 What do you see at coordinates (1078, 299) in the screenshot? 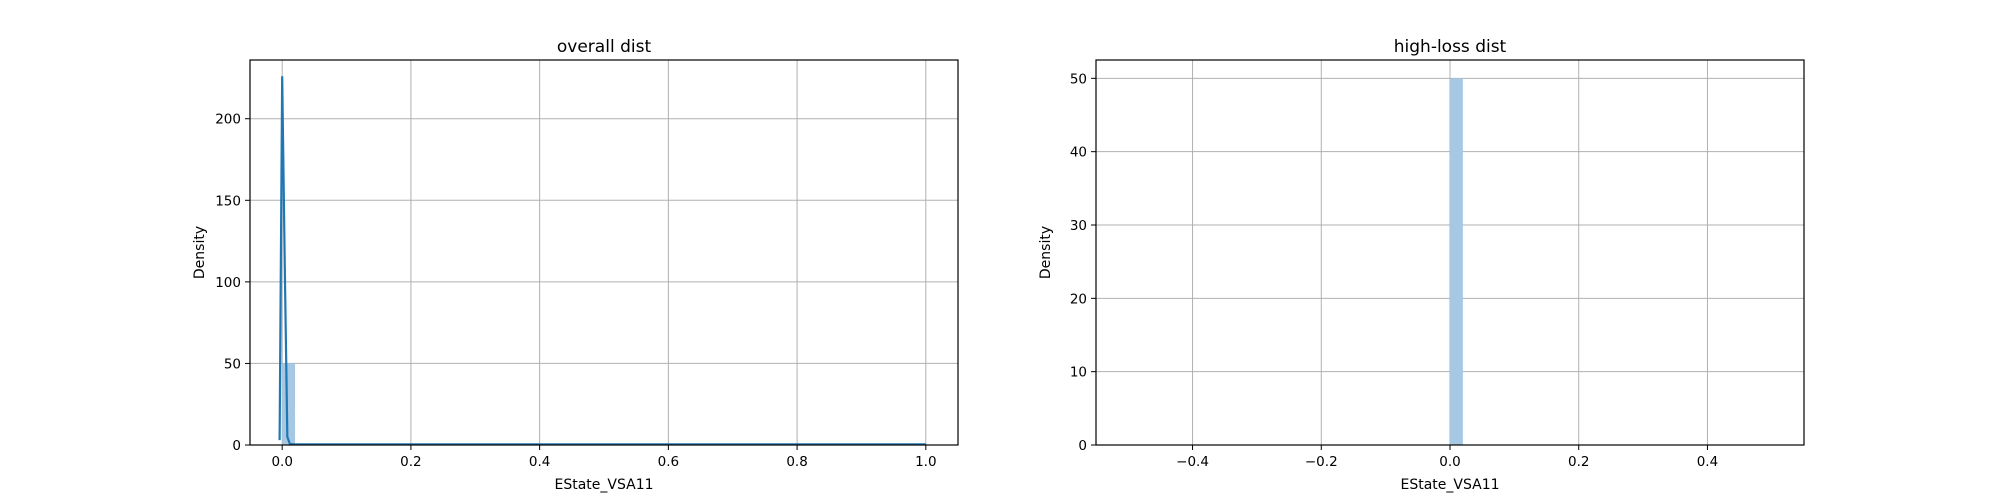
I see `y-tick-label: 20` at bounding box center [1078, 299].